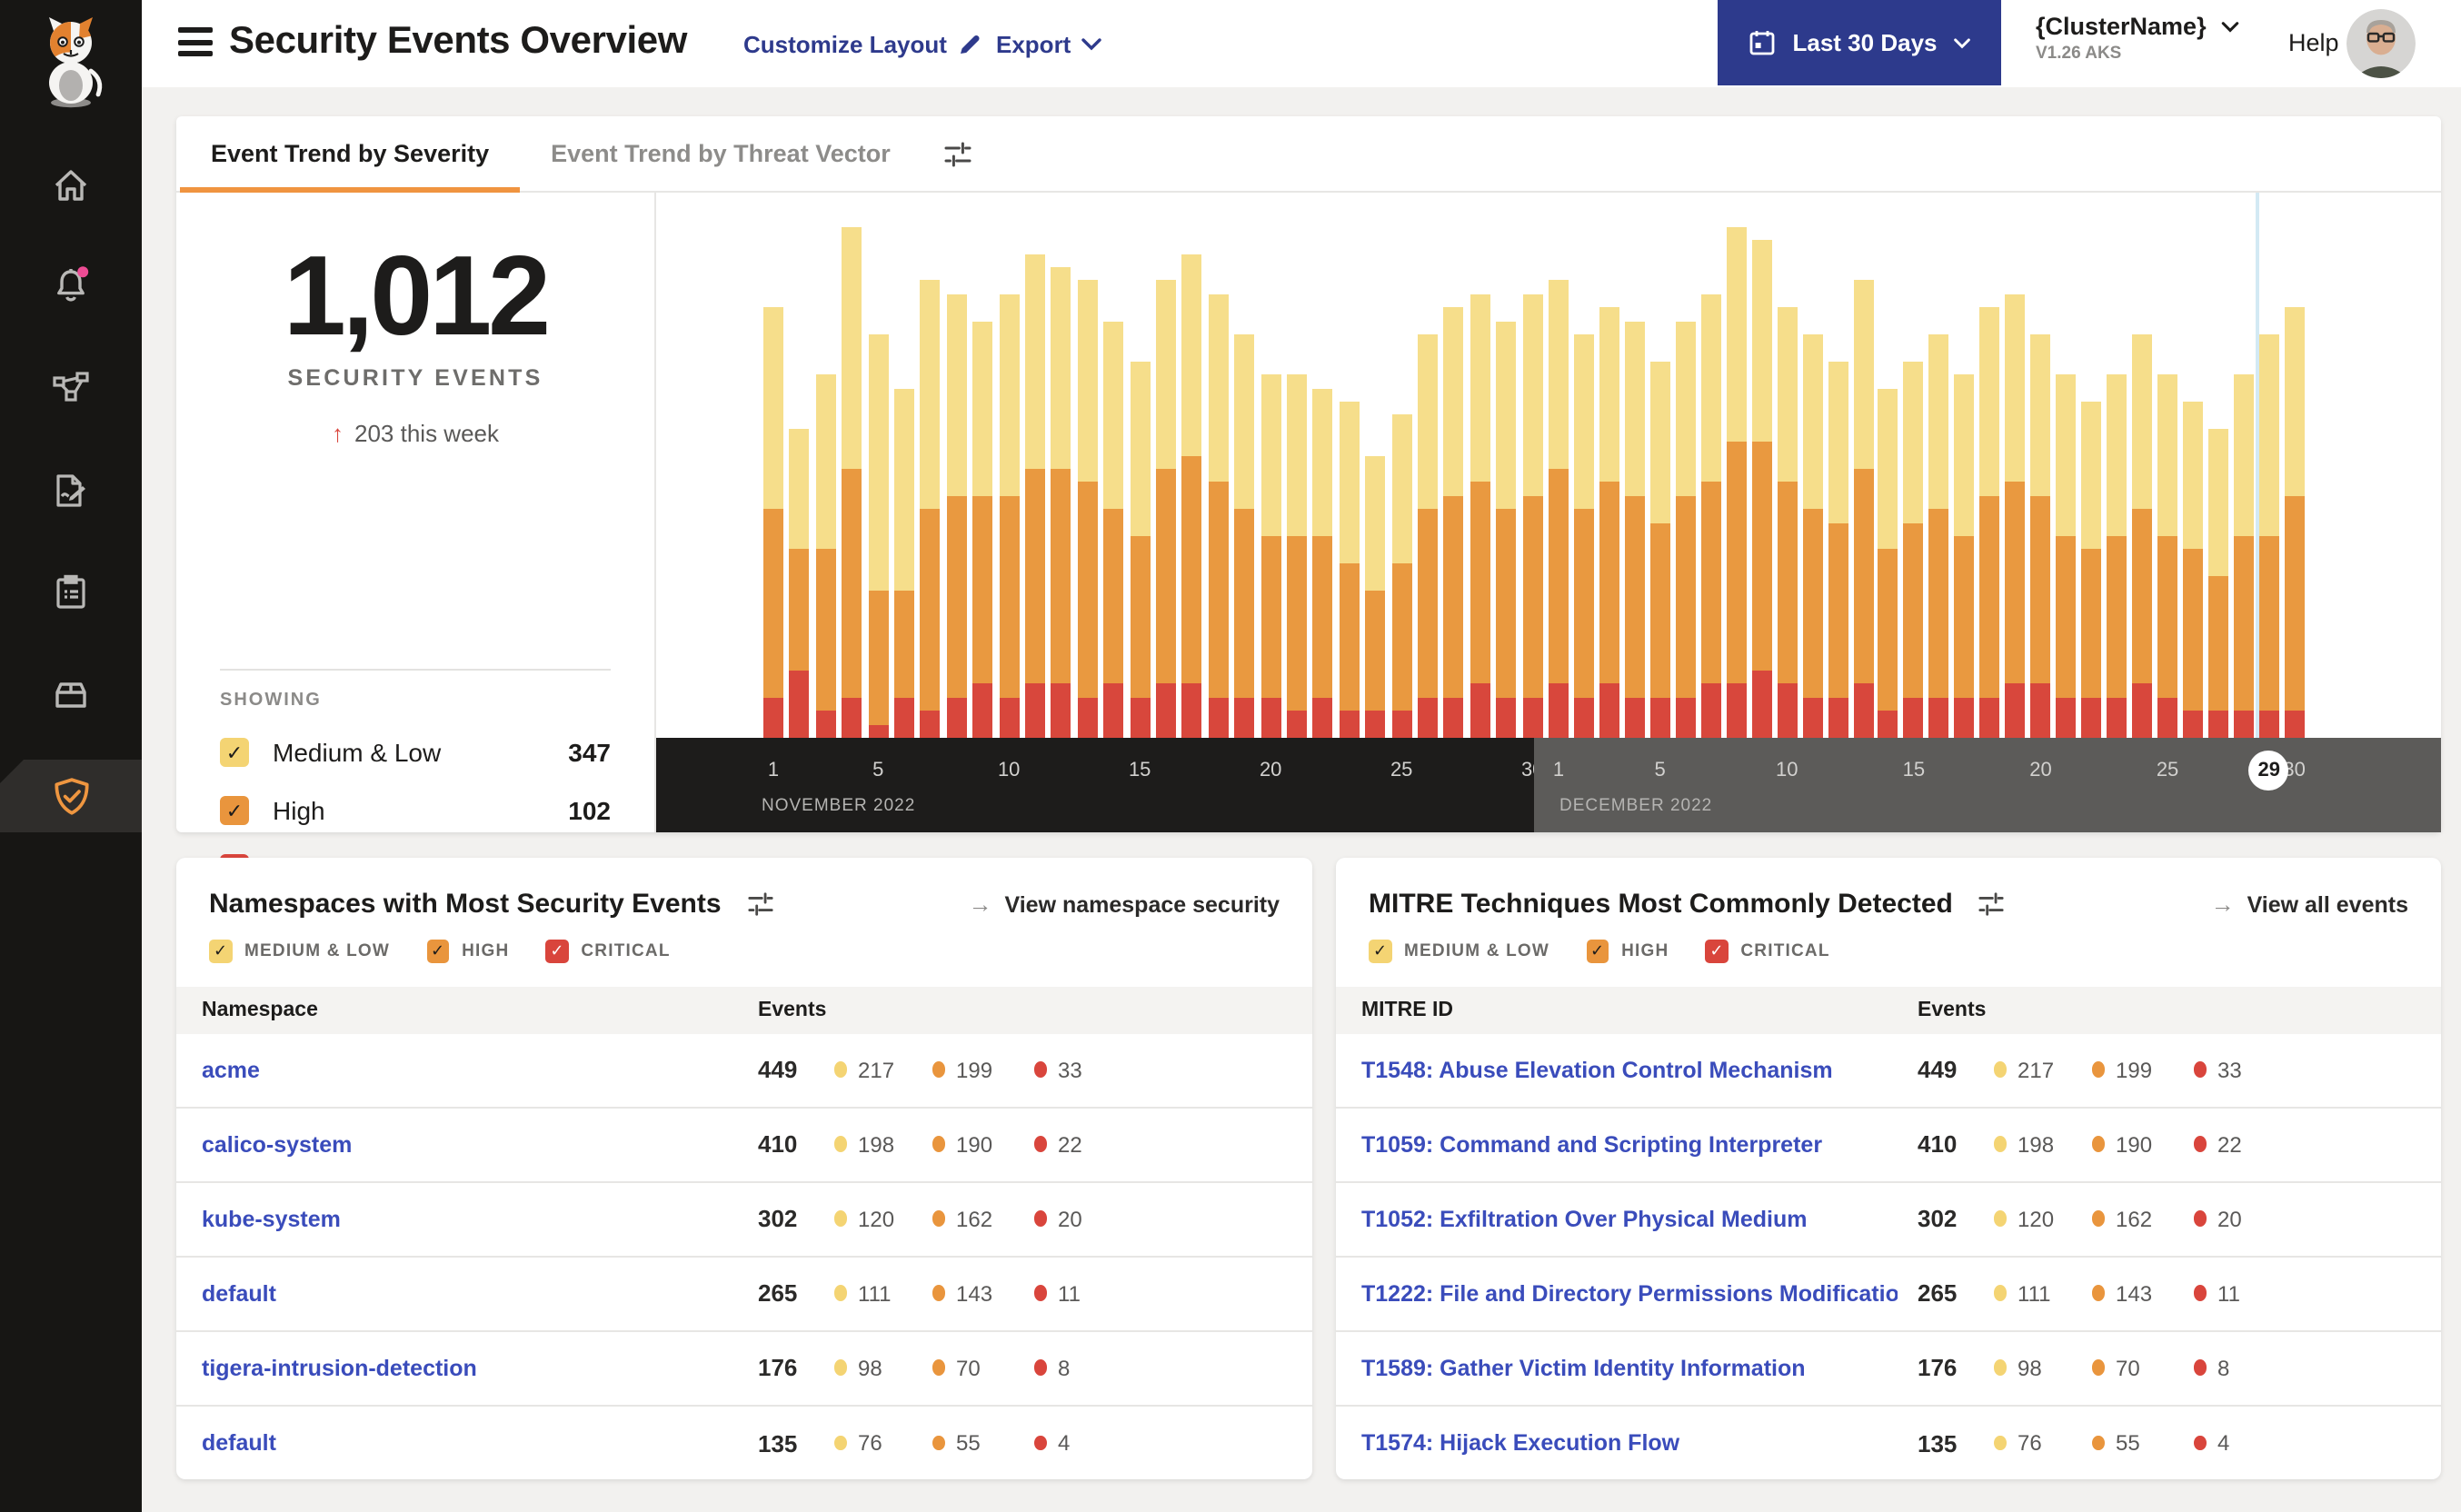 This screenshot has width=2461, height=1512. I want to click on severity-toggle-ml: ✓ Medium & Low 347, so click(415, 752).